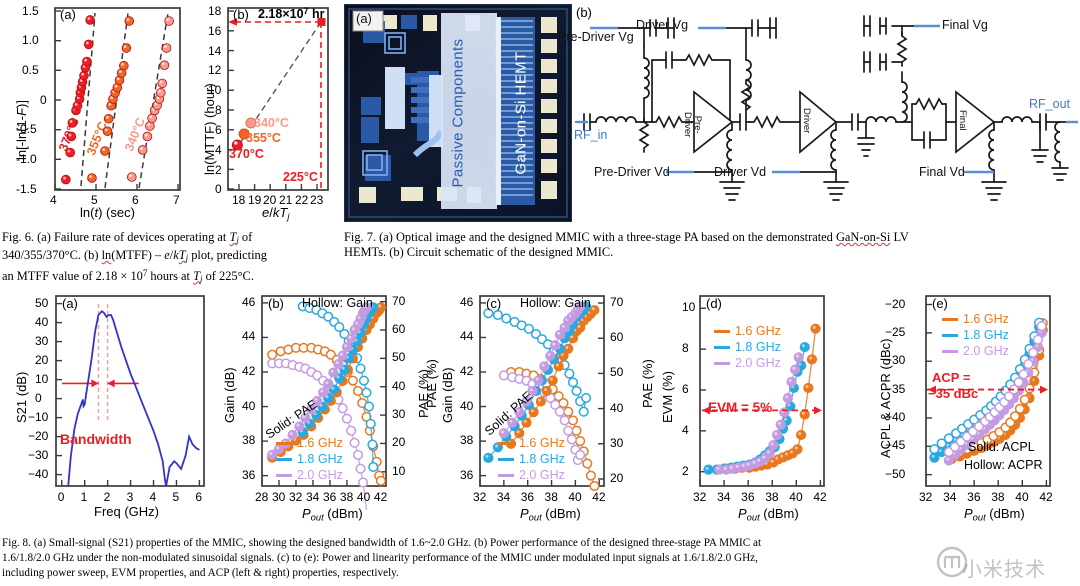  I want to click on axis-tick-label: 20, so click(617, 477).